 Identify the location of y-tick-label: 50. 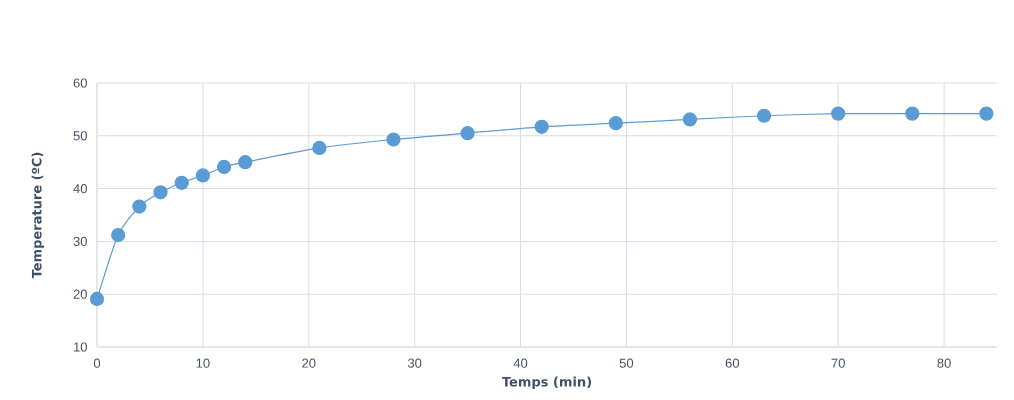
(80, 136).